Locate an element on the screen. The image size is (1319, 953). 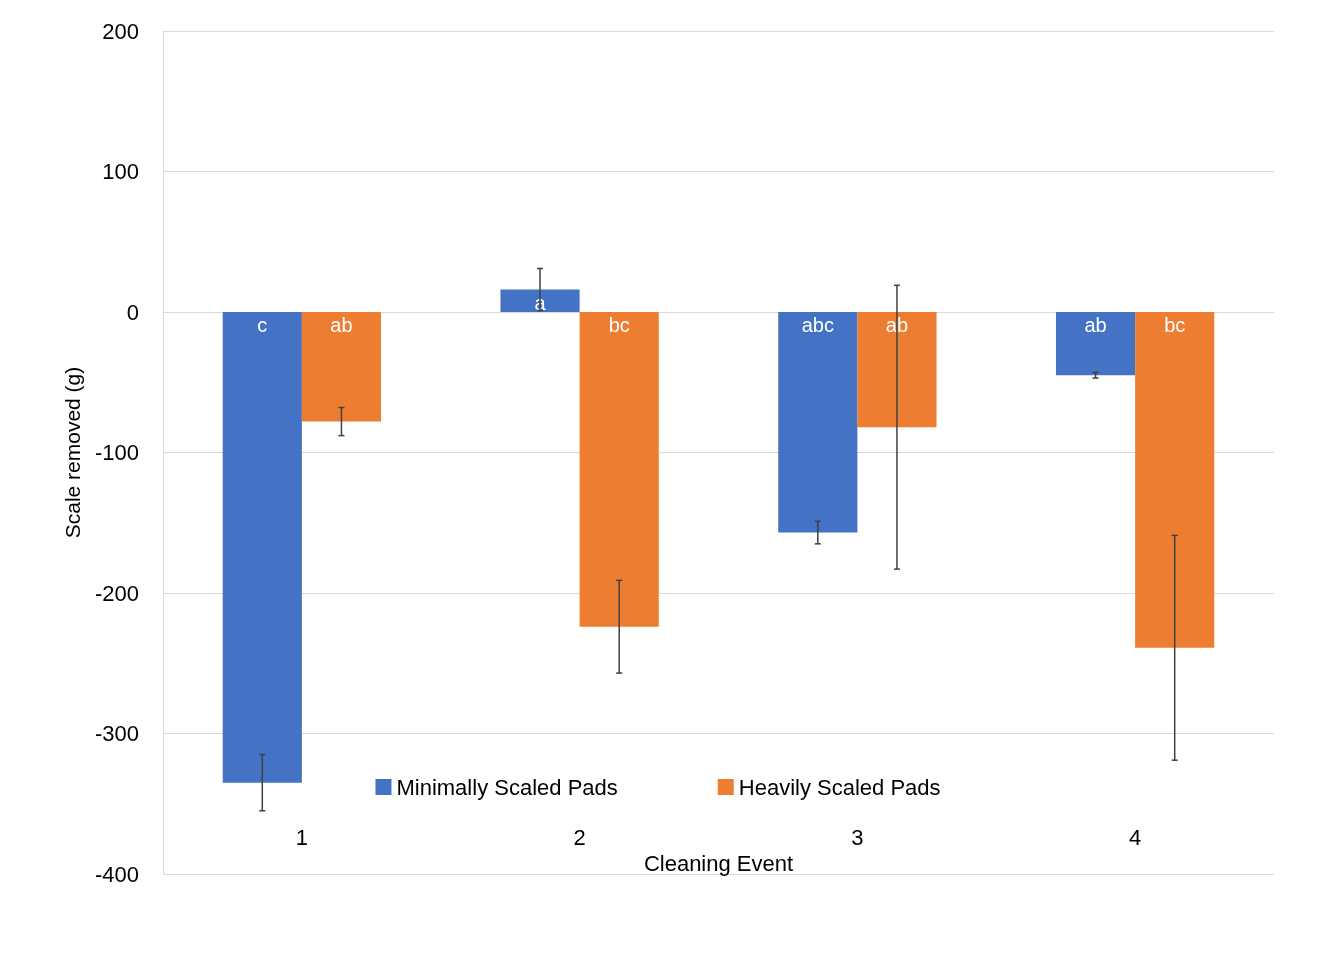
legend-label: Heavily Scaled Pads is located at coordinates (839, 787).